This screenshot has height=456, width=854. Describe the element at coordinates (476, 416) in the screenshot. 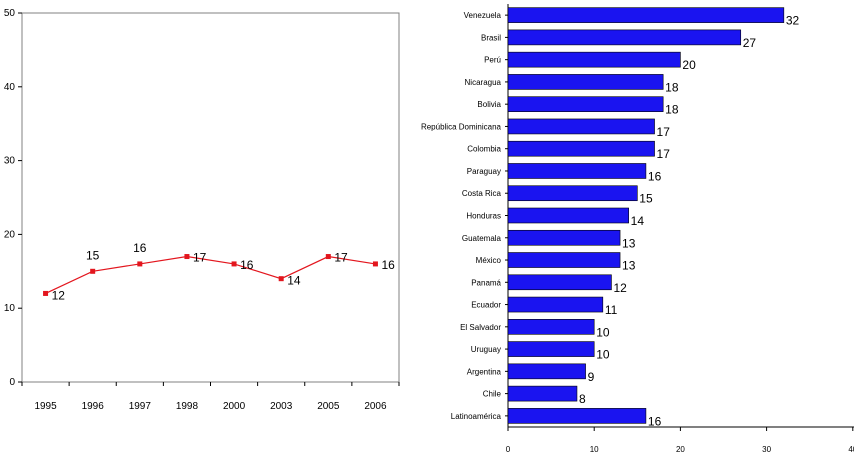

I see `category-label: Latinoamérica` at that location.